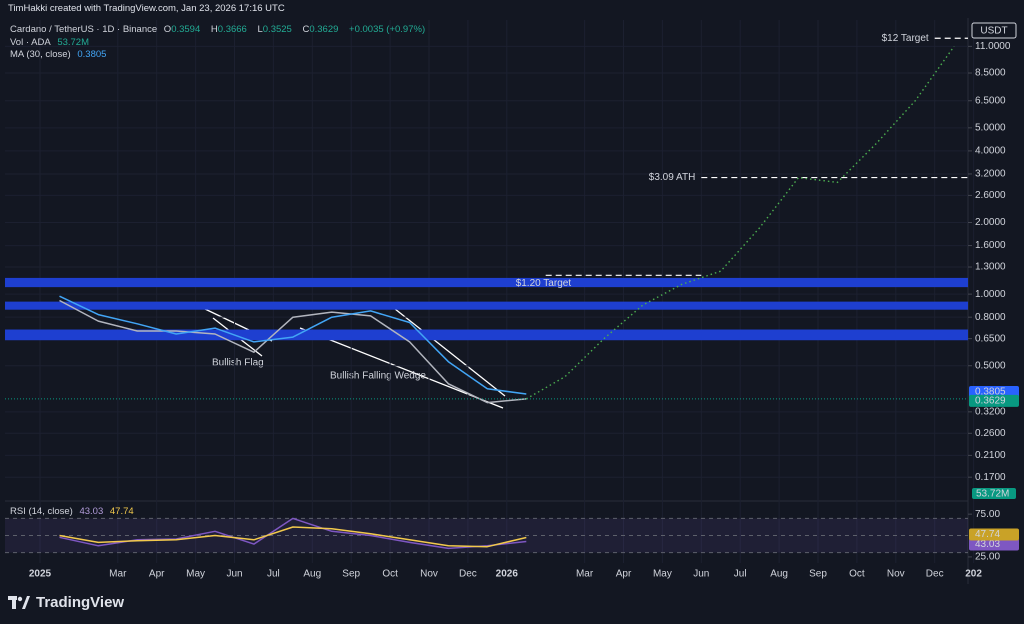 The width and height of the screenshot is (1024, 624). I want to click on y-tick-label: 8.5000, so click(990, 73).